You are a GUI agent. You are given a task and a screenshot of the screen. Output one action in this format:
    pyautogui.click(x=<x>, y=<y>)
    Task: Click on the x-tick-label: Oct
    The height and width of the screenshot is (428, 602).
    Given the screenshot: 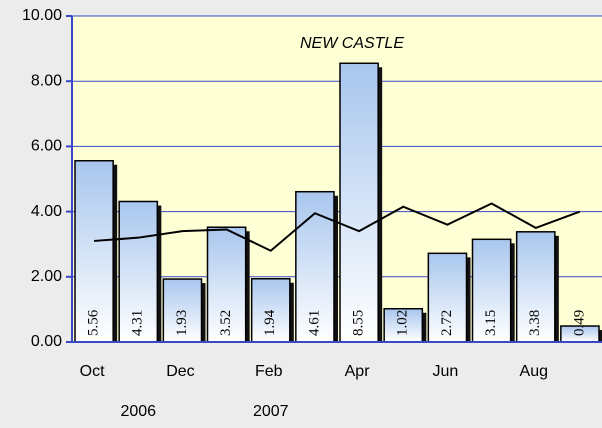 What is the action you would take?
    pyautogui.click(x=92, y=371)
    